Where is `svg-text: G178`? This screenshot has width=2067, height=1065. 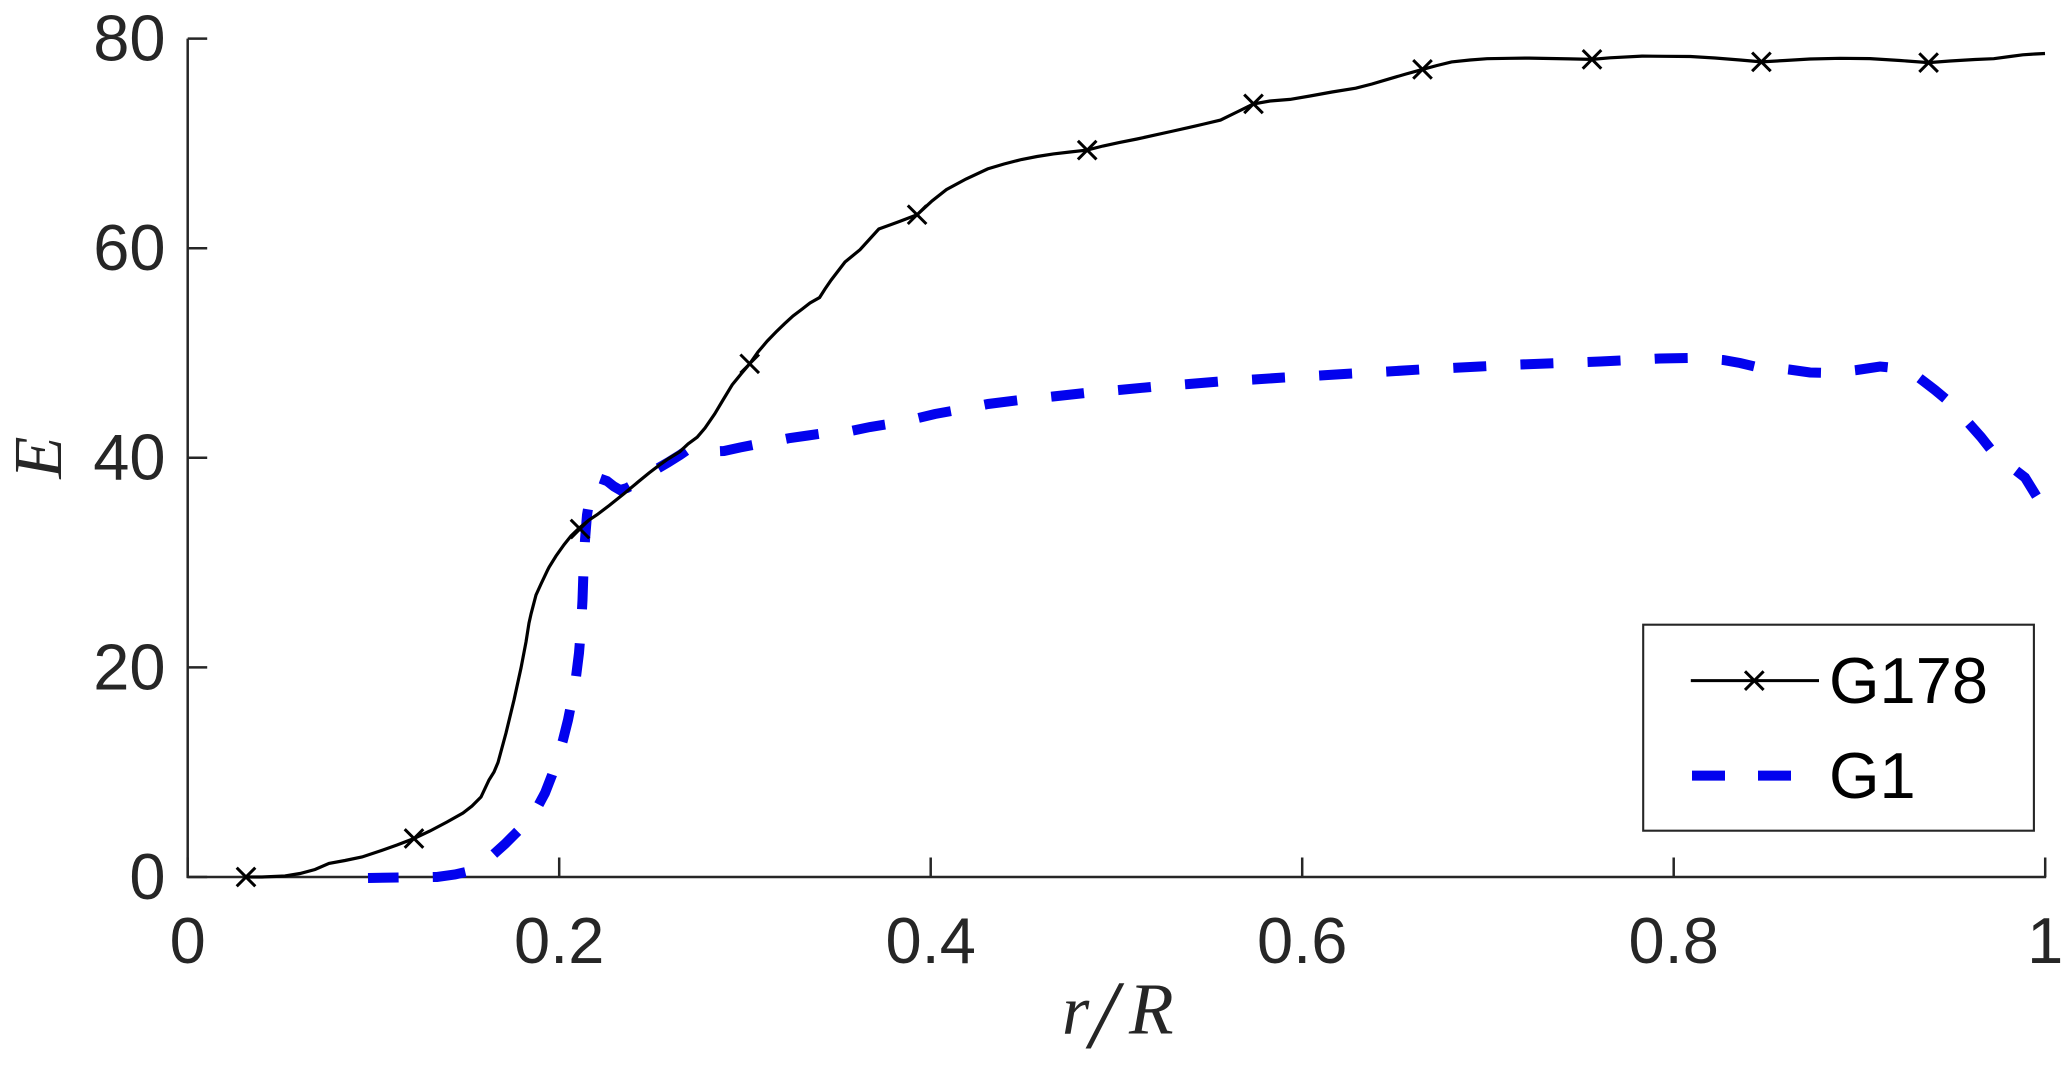 svg-text: G178 is located at coordinates (1908, 680).